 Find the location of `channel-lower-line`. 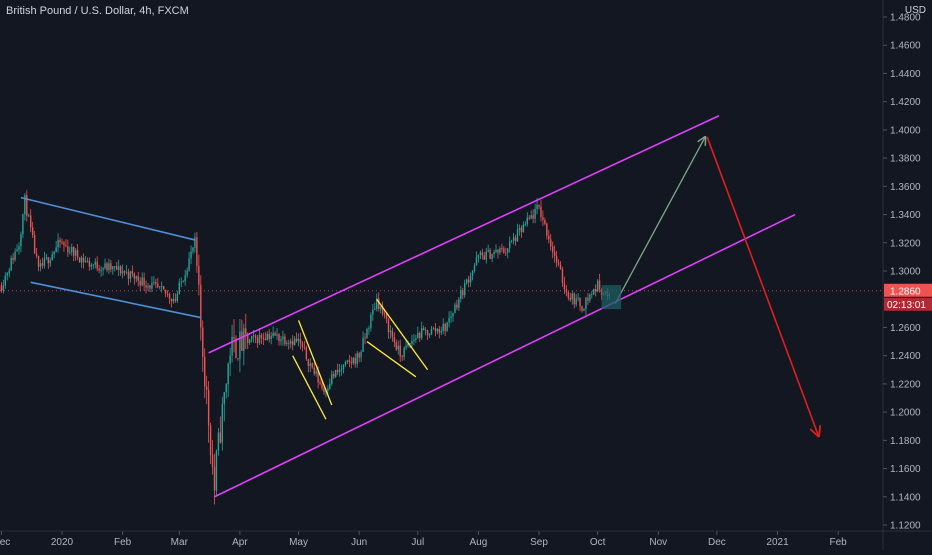

channel-lower-line is located at coordinates (115, 300).